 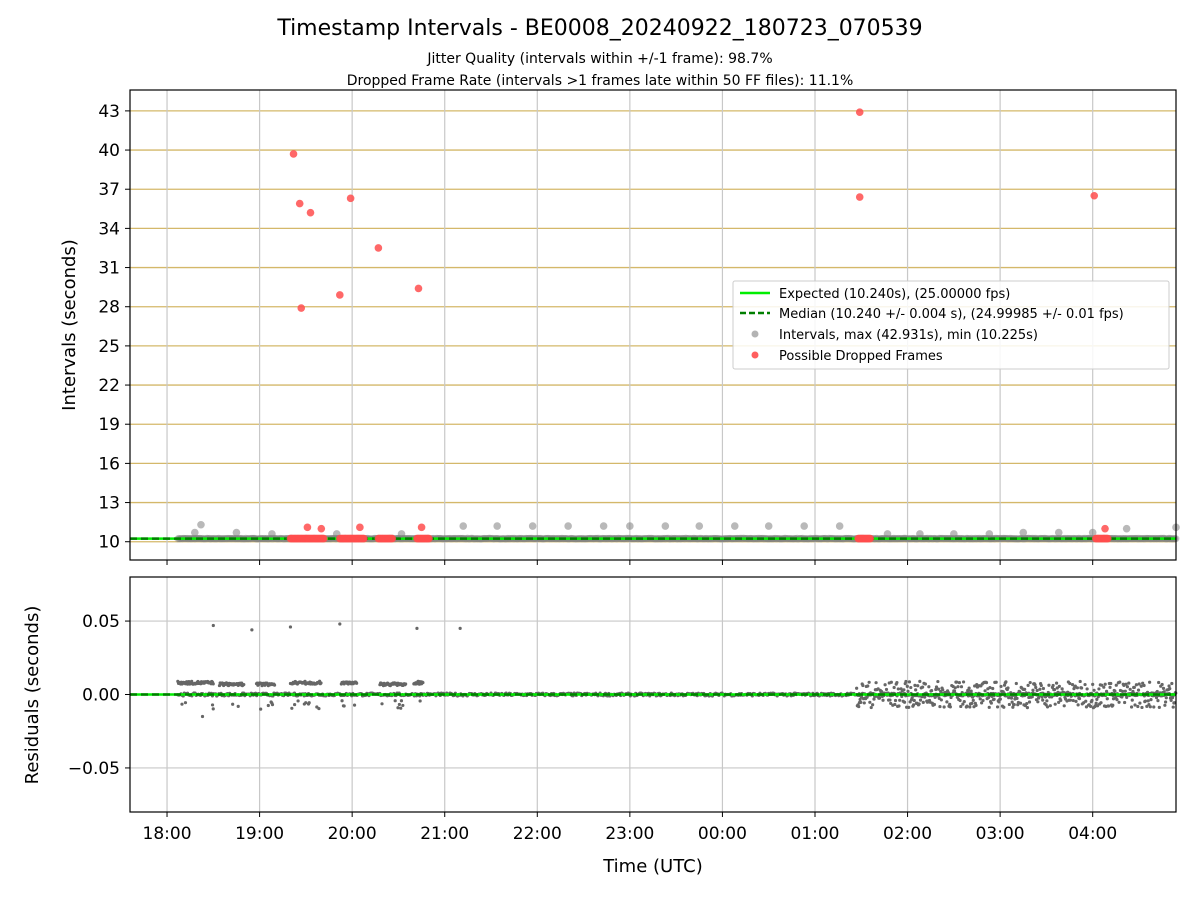 What do you see at coordinates (537, 834) in the screenshot?
I see `x-tick-label: 22:00` at bounding box center [537, 834].